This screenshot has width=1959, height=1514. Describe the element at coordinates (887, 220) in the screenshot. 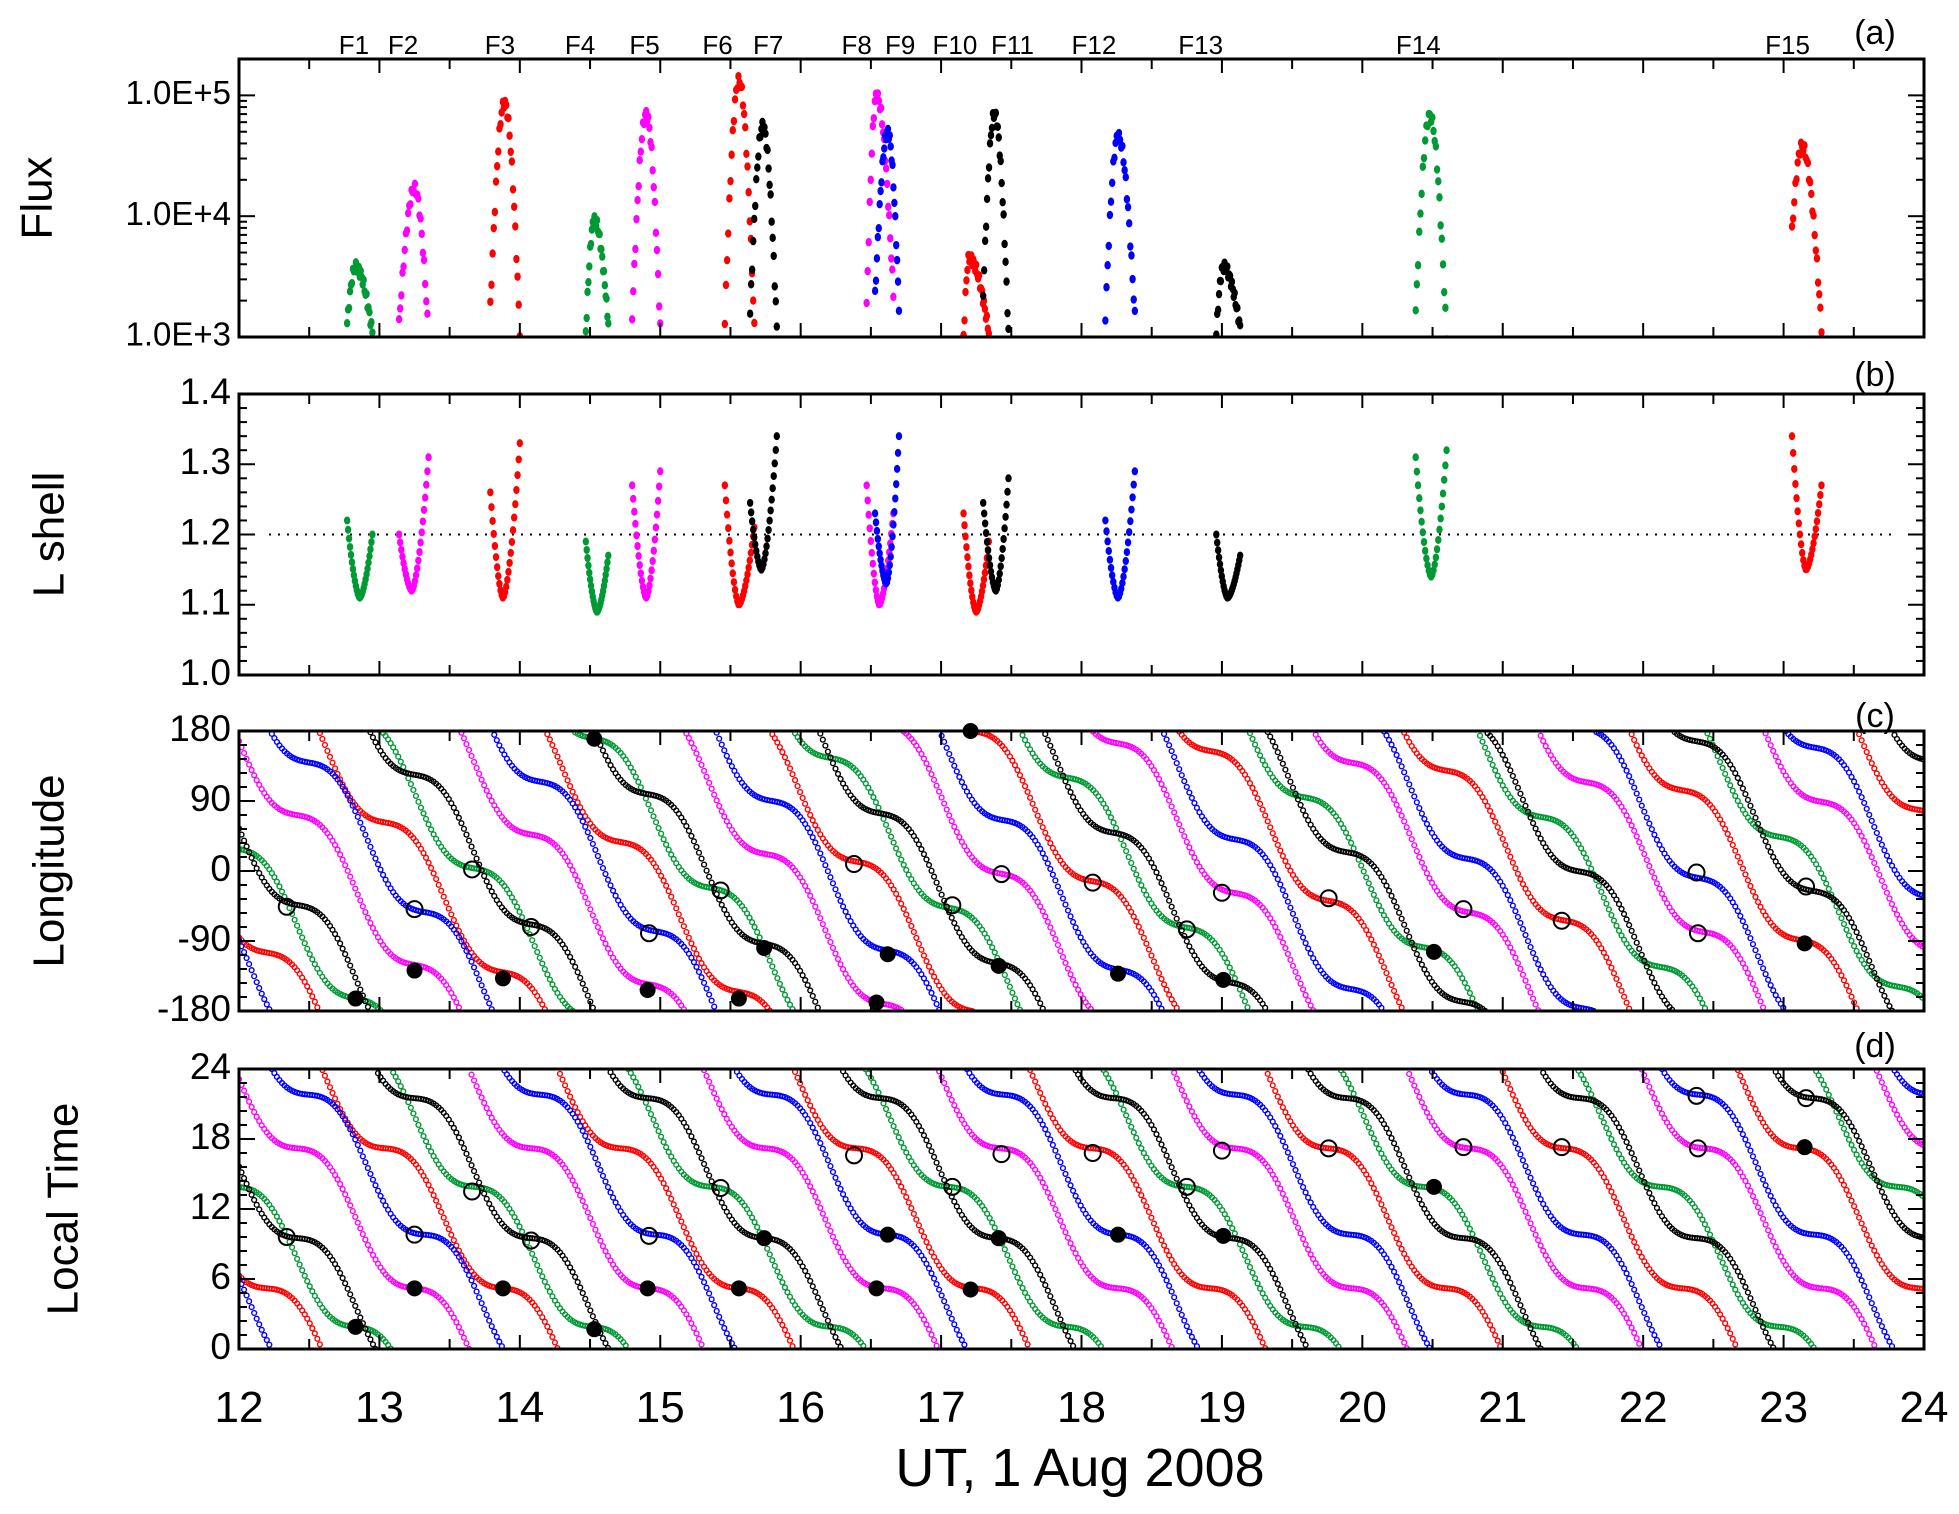

I see `flux-series-F9` at that location.